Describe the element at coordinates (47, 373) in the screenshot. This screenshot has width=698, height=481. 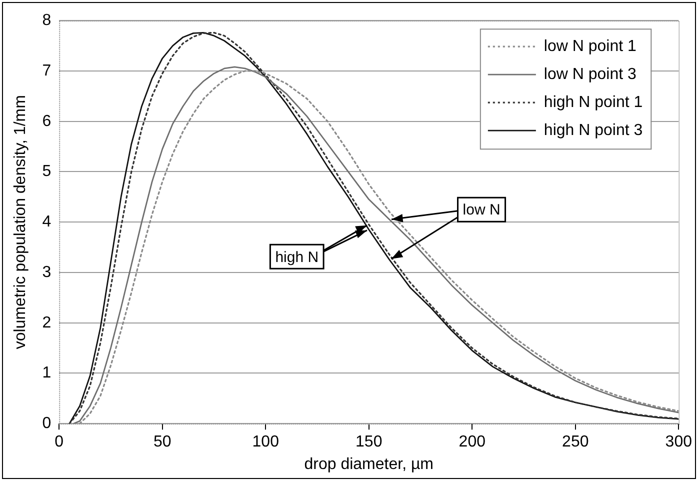
I see `y-tick-label: 1` at that location.